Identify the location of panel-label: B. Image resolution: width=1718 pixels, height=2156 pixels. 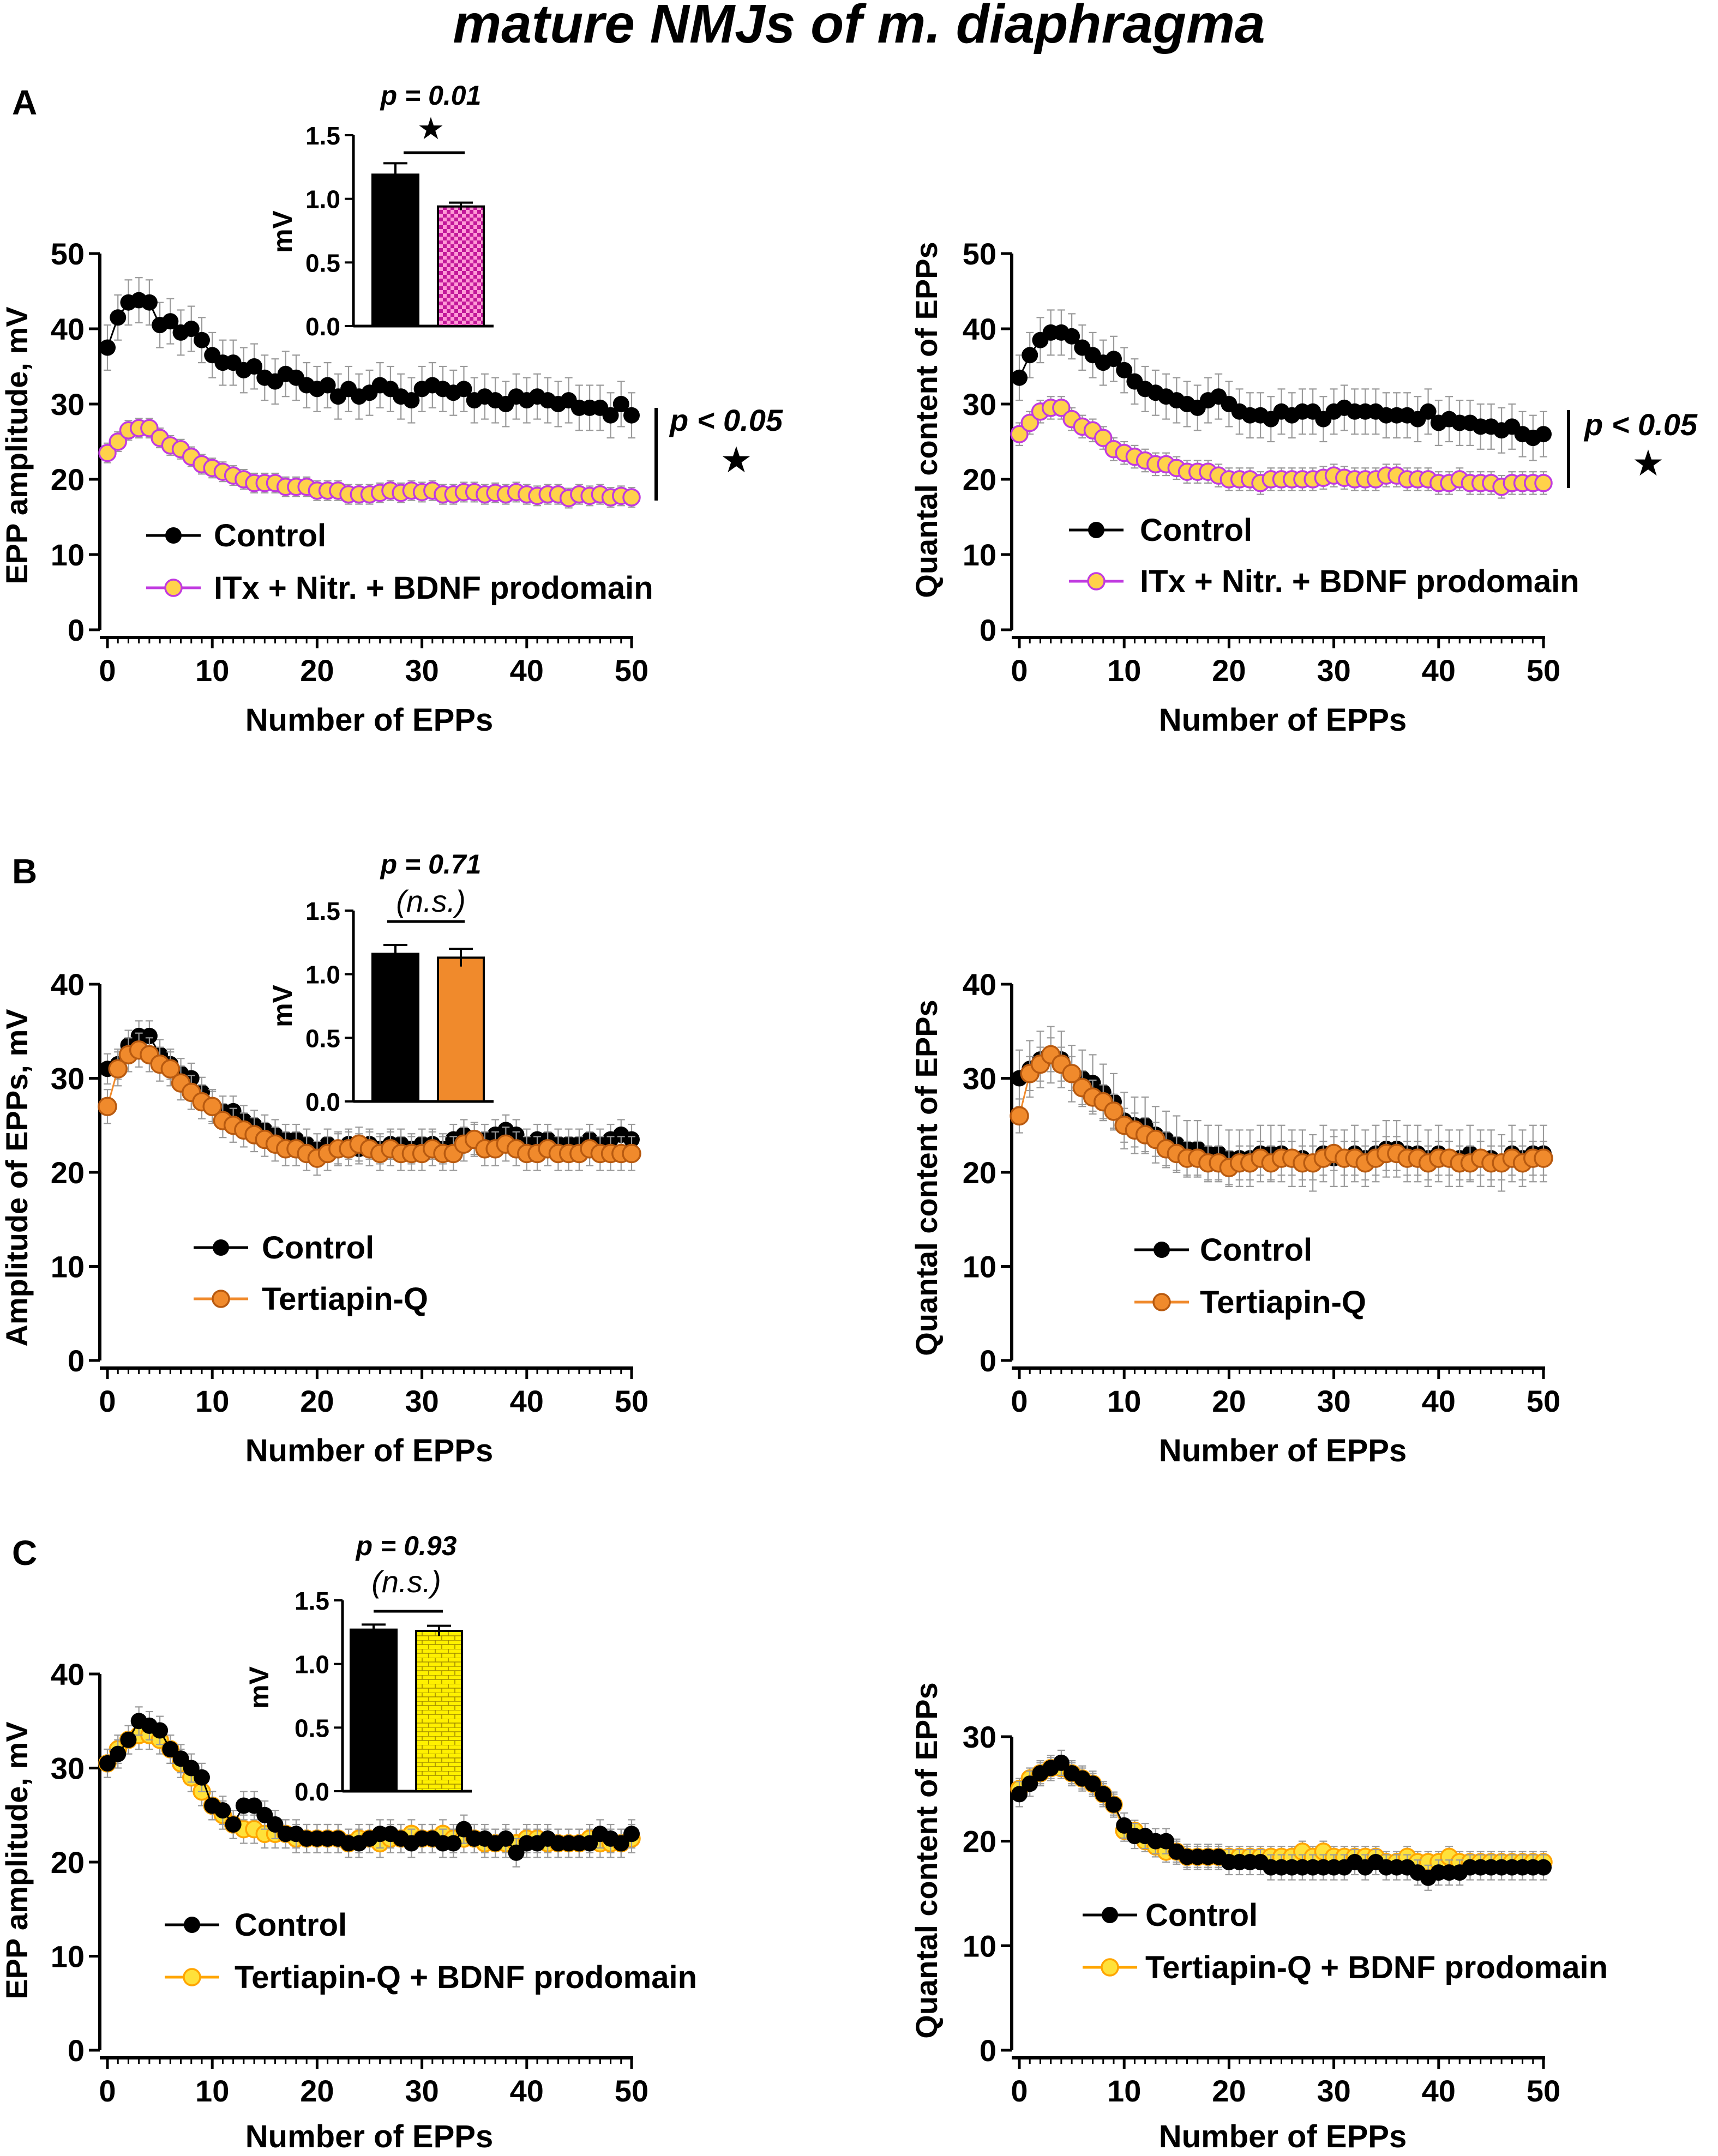
(24, 871).